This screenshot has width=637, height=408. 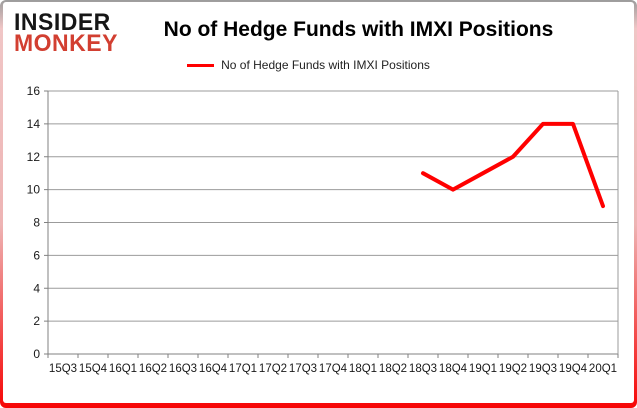 I want to click on x-tick-label: 16Q1, so click(x=123, y=369).